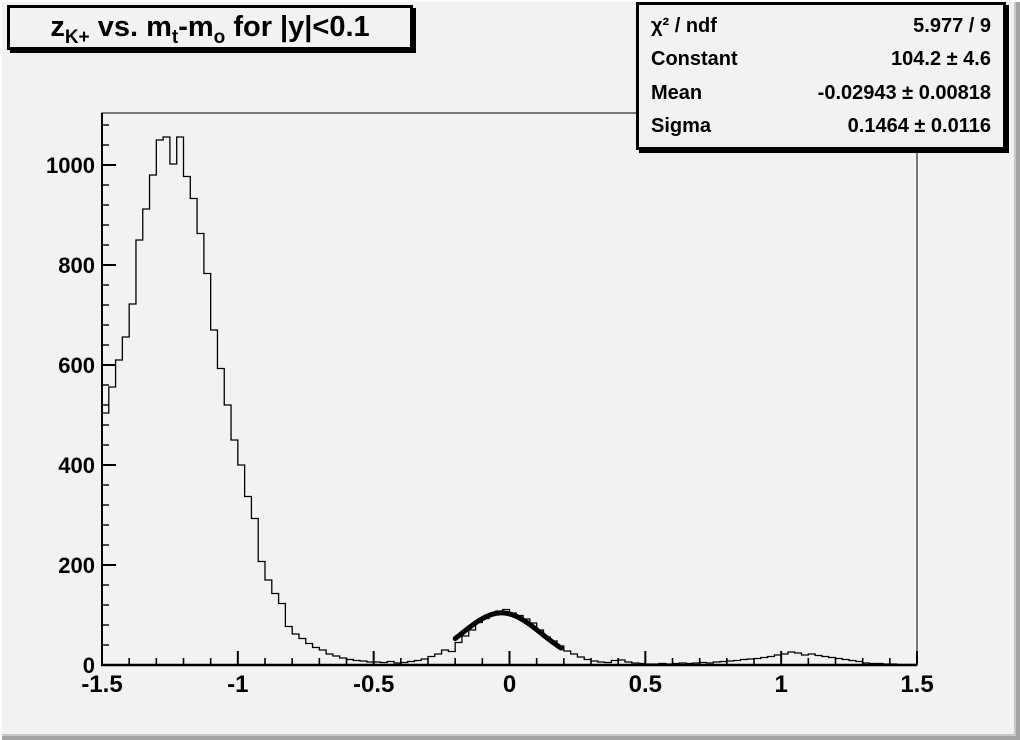 The height and width of the screenshot is (740, 1020). I want to click on gaussian-fit-curve, so click(508, 630).